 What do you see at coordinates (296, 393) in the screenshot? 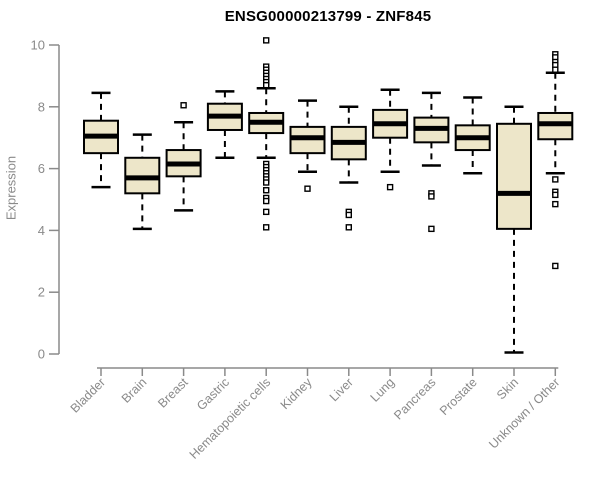
I see `category-label: Kidney` at bounding box center [296, 393].